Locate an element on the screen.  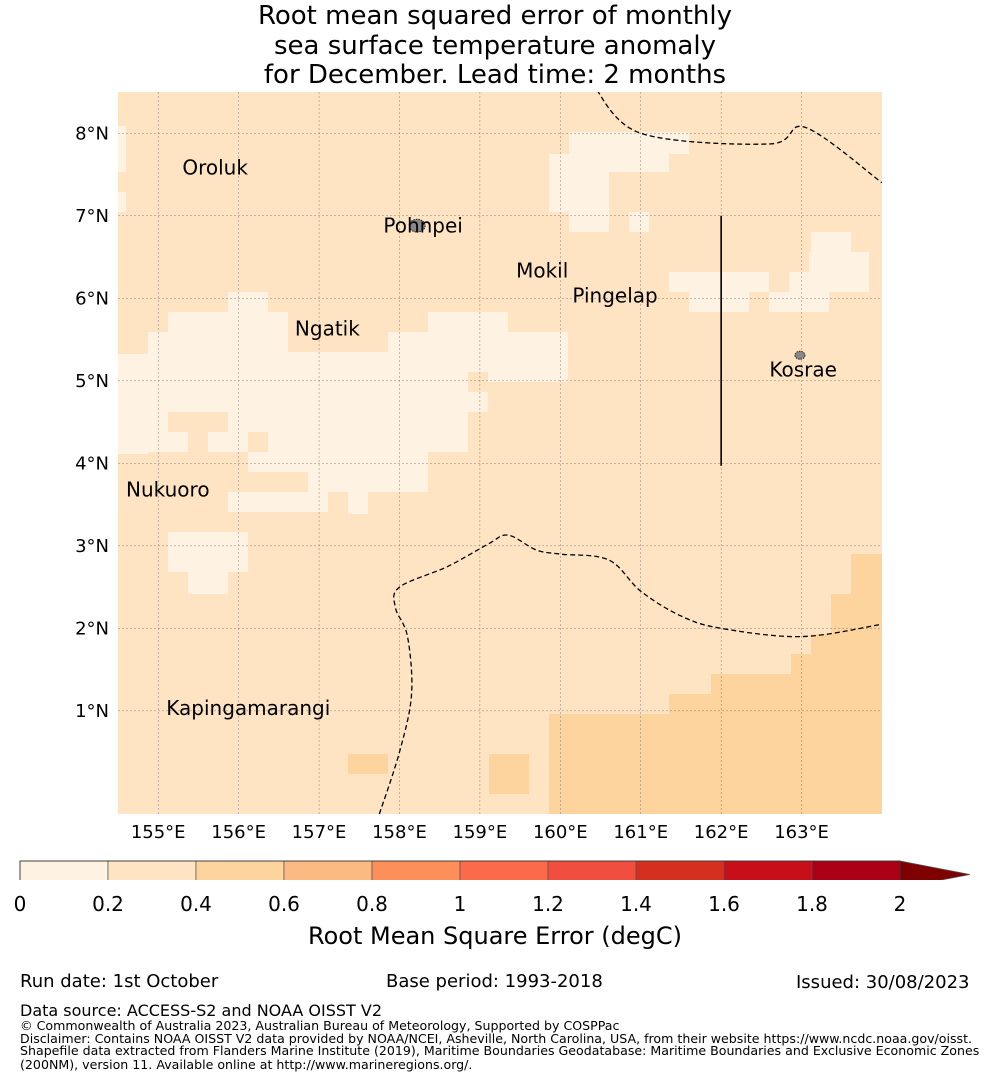
island-pohnpei is located at coordinates (417, 225).